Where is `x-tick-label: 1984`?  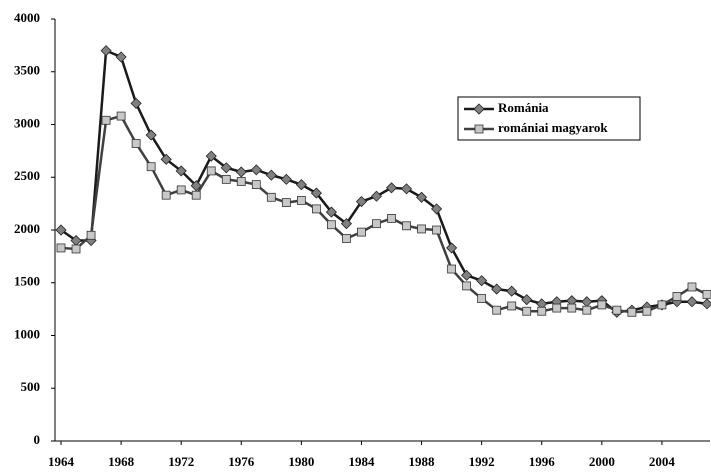 x-tick-label: 1984 is located at coordinates (361, 461).